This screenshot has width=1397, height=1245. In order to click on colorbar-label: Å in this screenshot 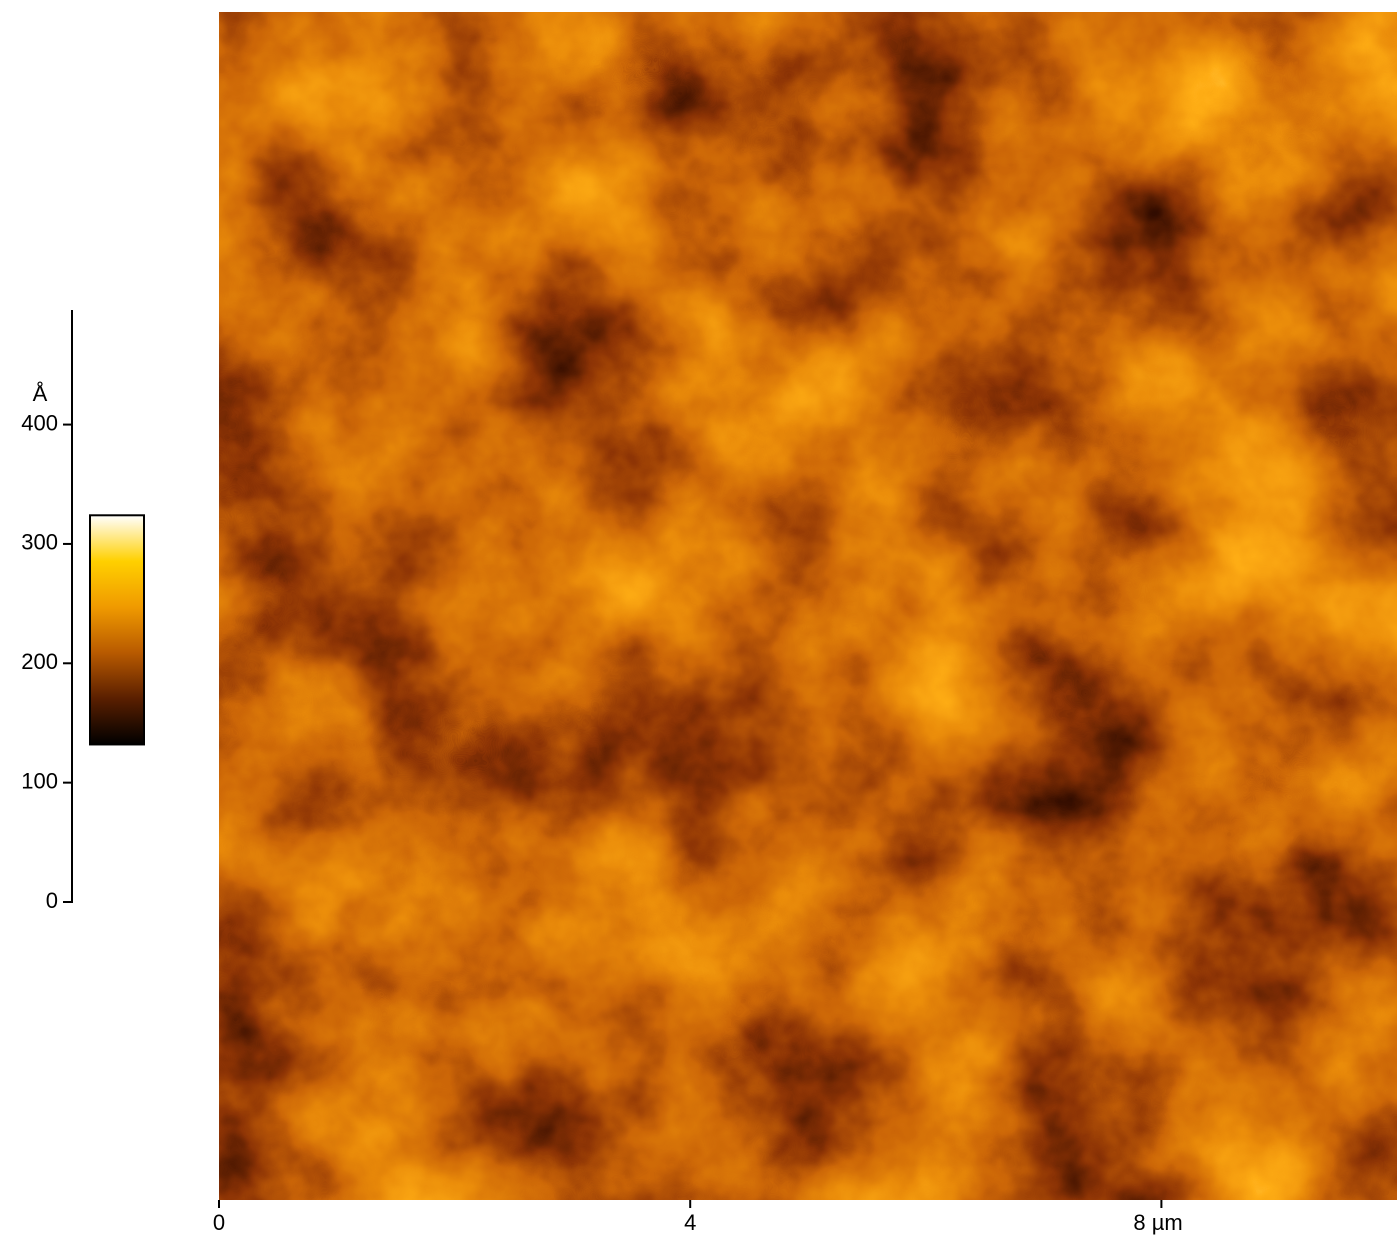, I will do `click(40, 393)`.